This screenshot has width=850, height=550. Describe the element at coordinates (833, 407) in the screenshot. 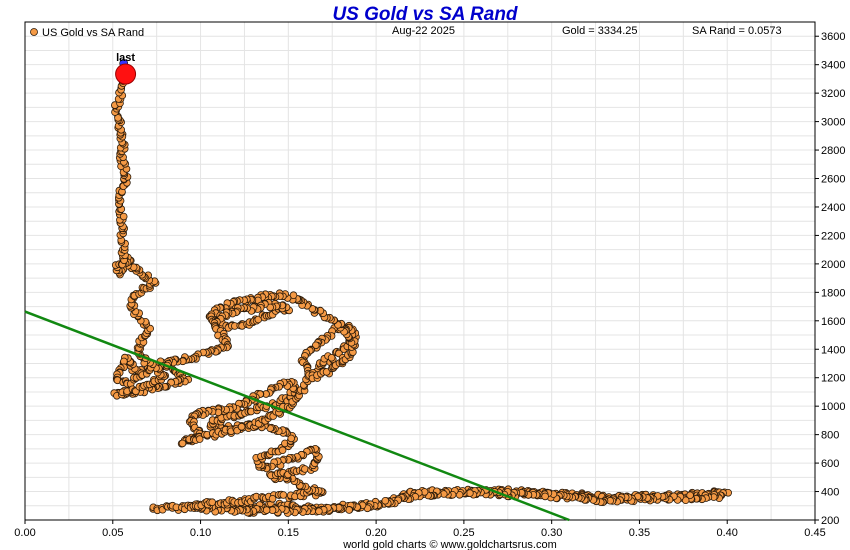

I see `y-tick-label: 1000` at that location.